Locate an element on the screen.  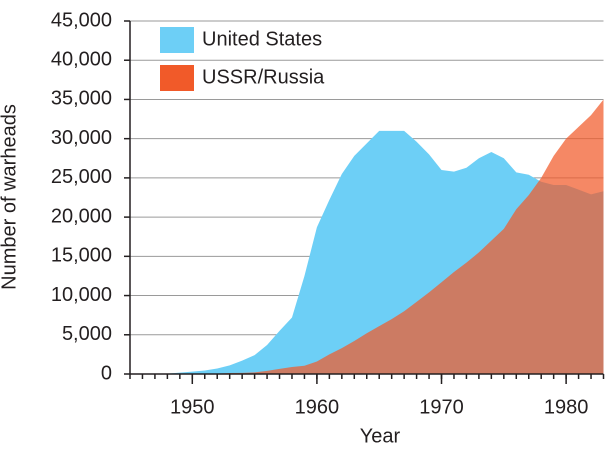
y-tick-label: 30,000 is located at coordinates (81, 138).